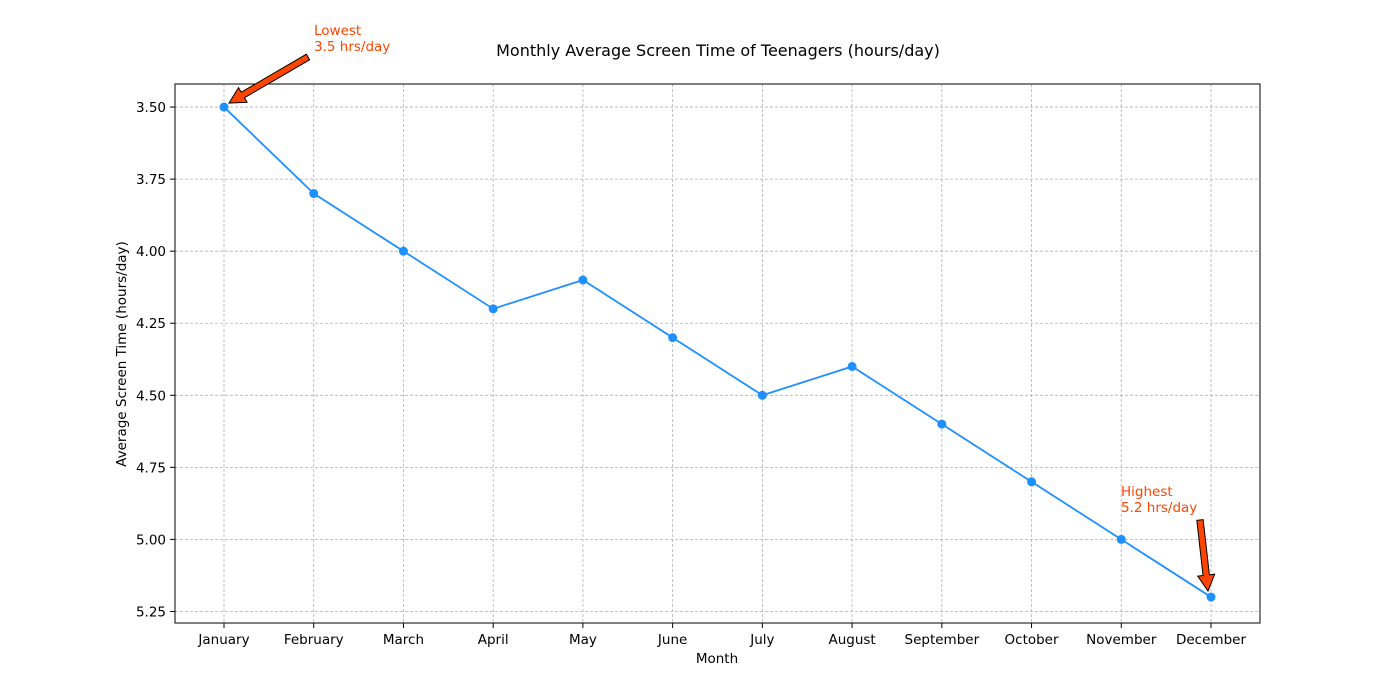  I want to click on x-tick-label: February, so click(314, 640).